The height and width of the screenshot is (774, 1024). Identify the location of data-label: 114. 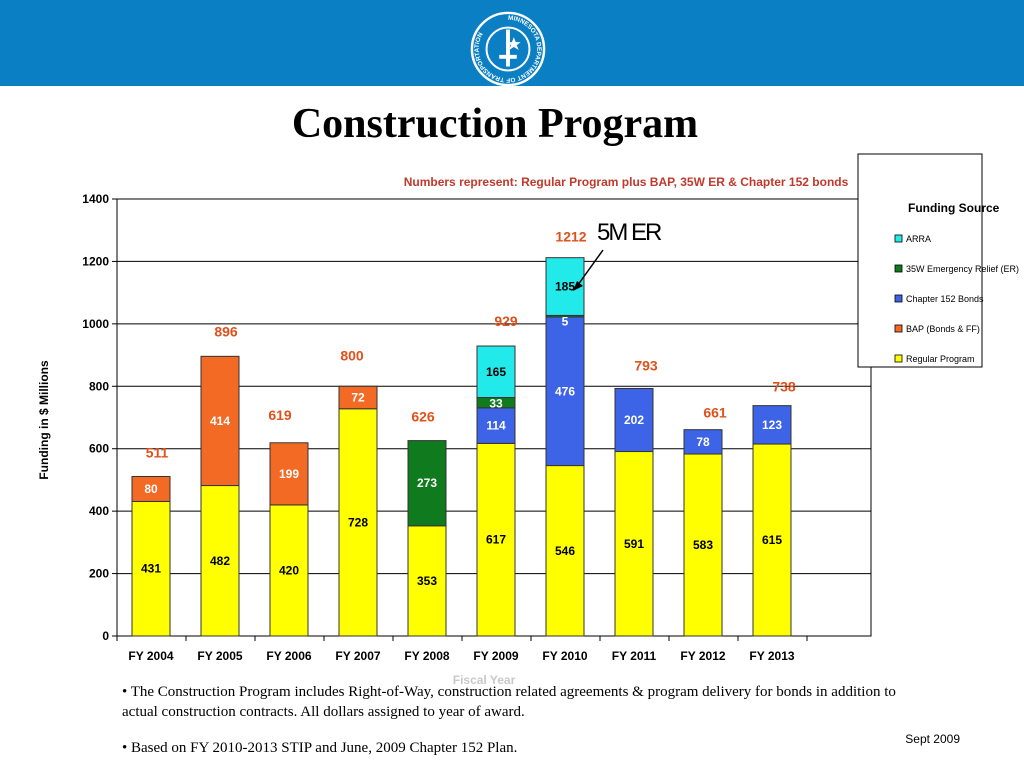
(496, 426).